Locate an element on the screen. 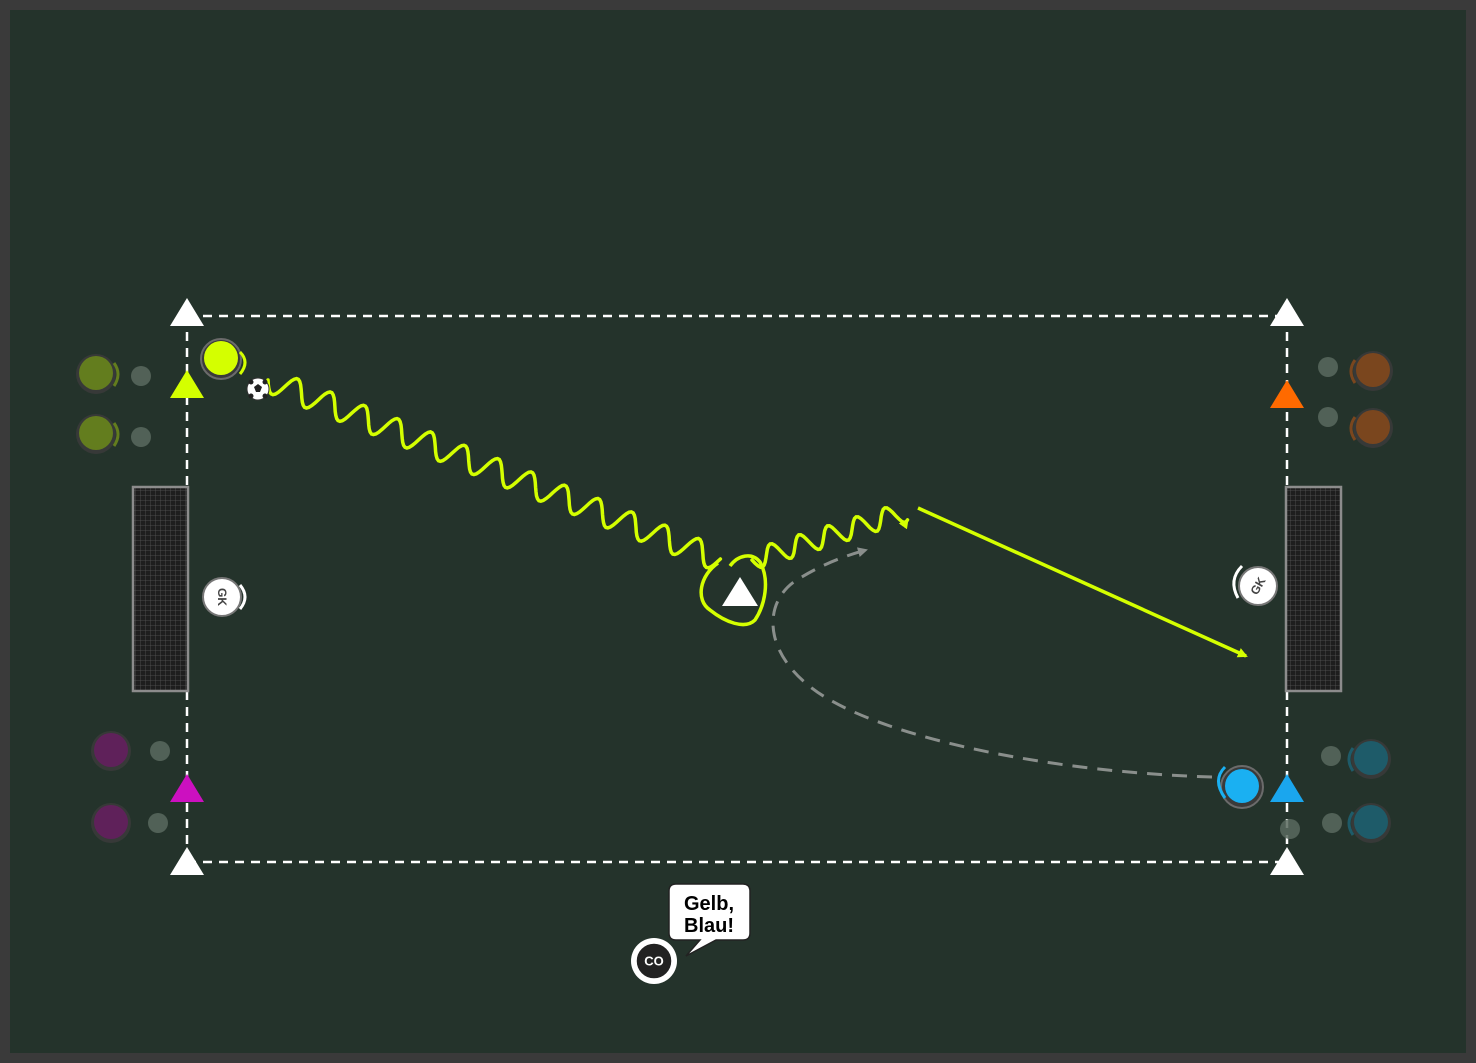  cone-blue is located at coordinates (1287, 788).